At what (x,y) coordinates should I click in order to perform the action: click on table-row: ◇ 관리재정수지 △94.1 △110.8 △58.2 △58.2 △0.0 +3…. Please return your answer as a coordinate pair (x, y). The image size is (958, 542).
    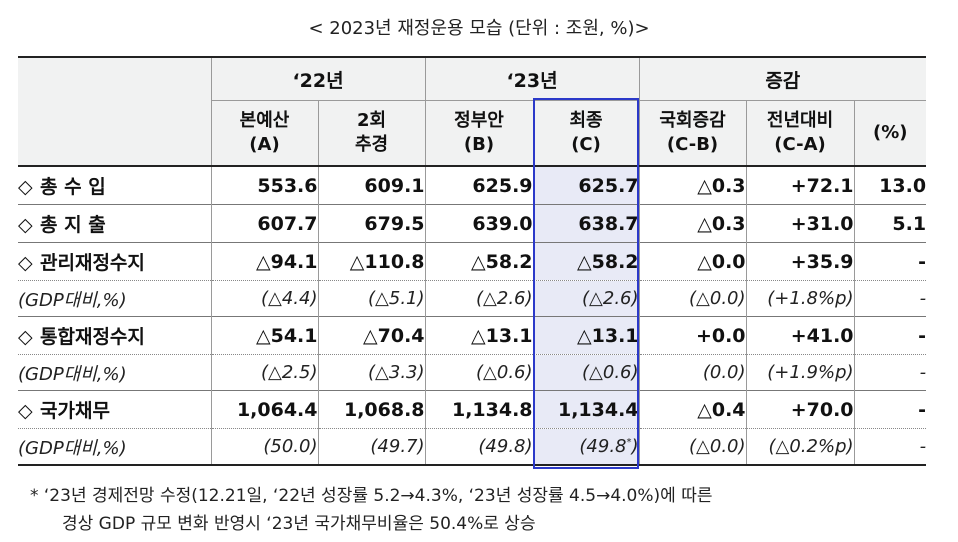
    Looking at the image, I should click on (472, 261).